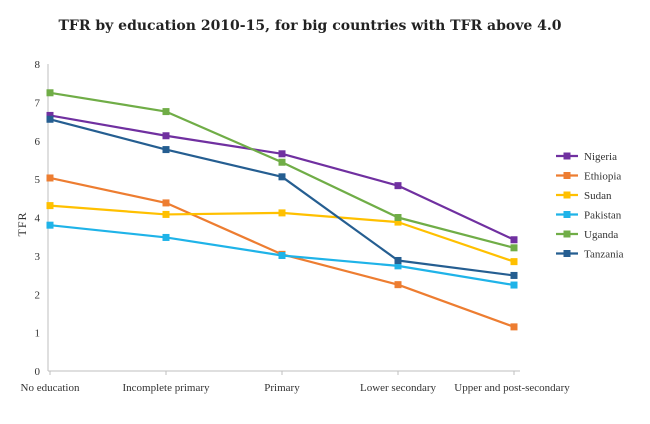  Describe the element at coordinates (38, 295) in the screenshot. I see `y-tick-label: 2` at that location.